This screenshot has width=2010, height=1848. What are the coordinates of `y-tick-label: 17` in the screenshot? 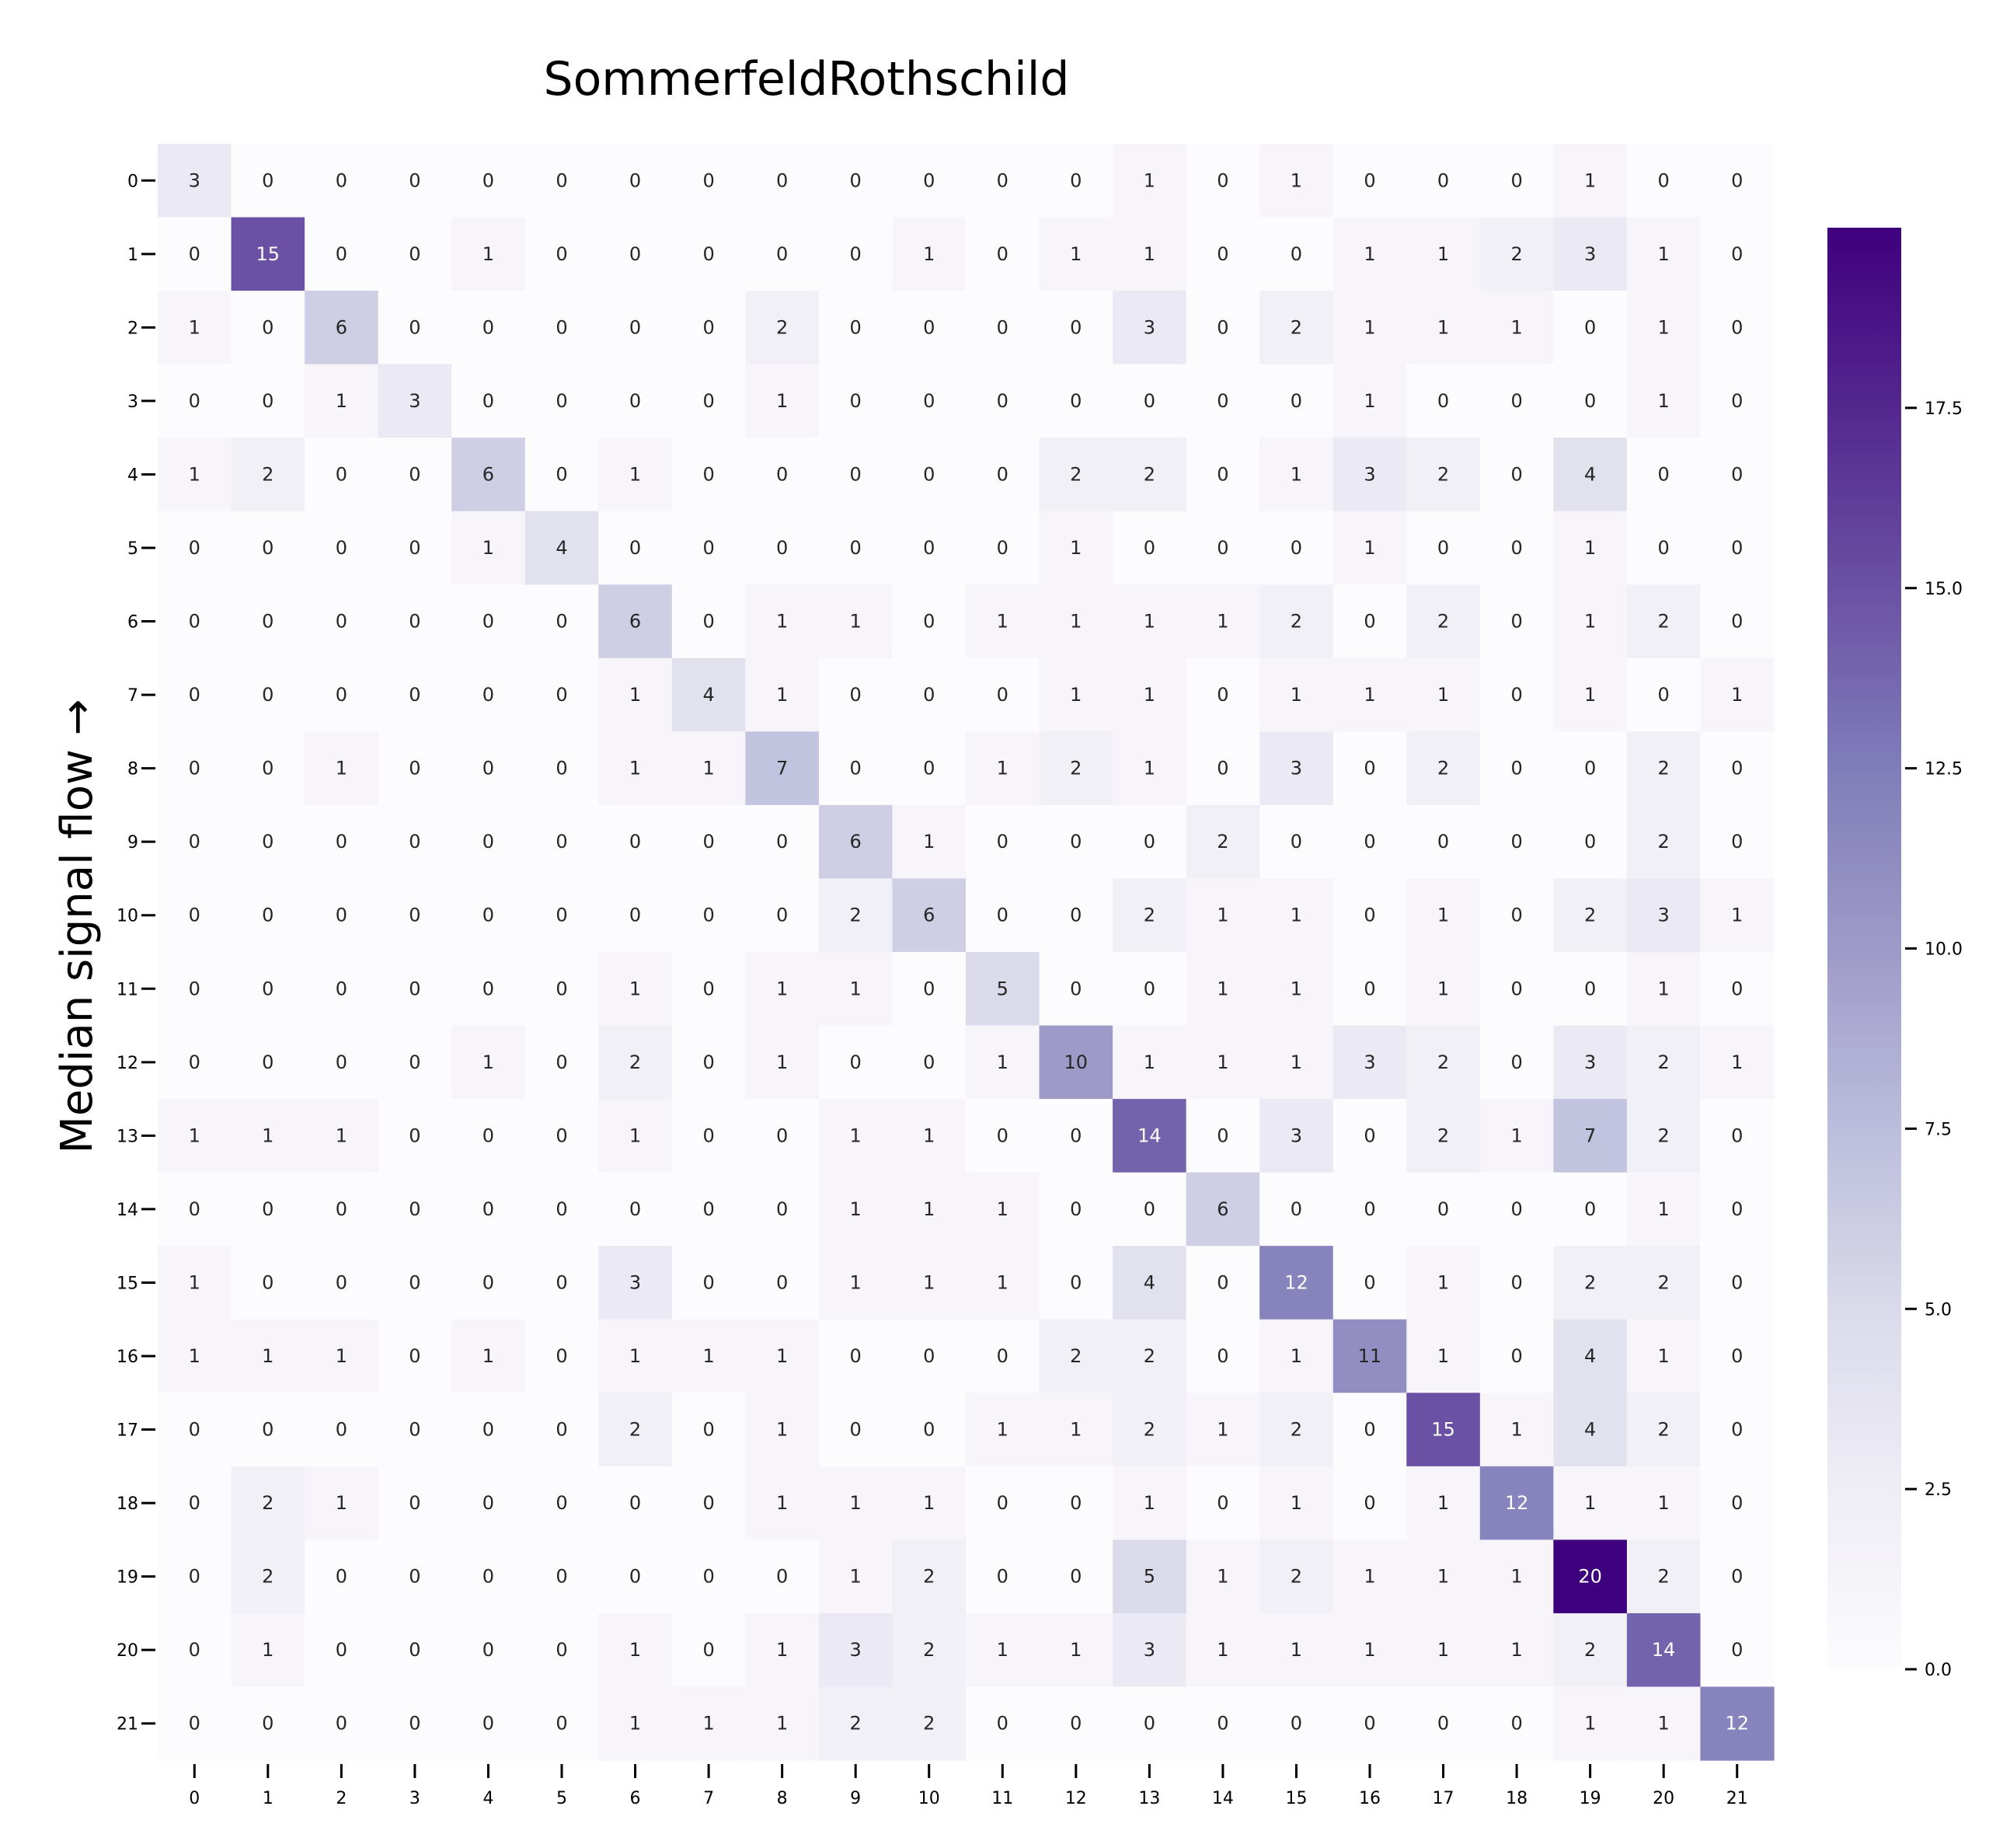 It's located at (127, 1431).